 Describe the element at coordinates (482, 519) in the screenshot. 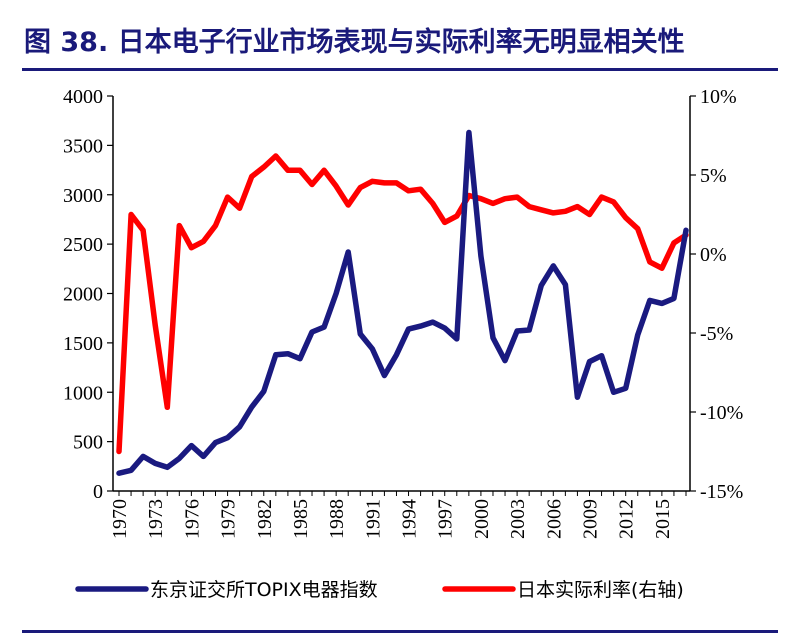

I see `x-tick-label: 2000` at that location.